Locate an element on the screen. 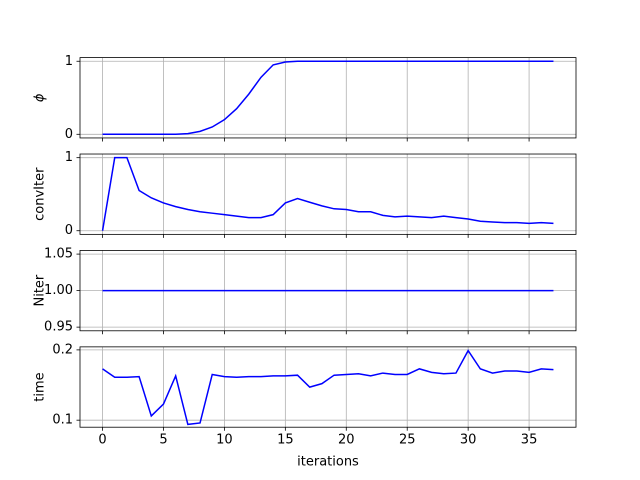  x-axis-label: iterations is located at coordinates (328, 462).